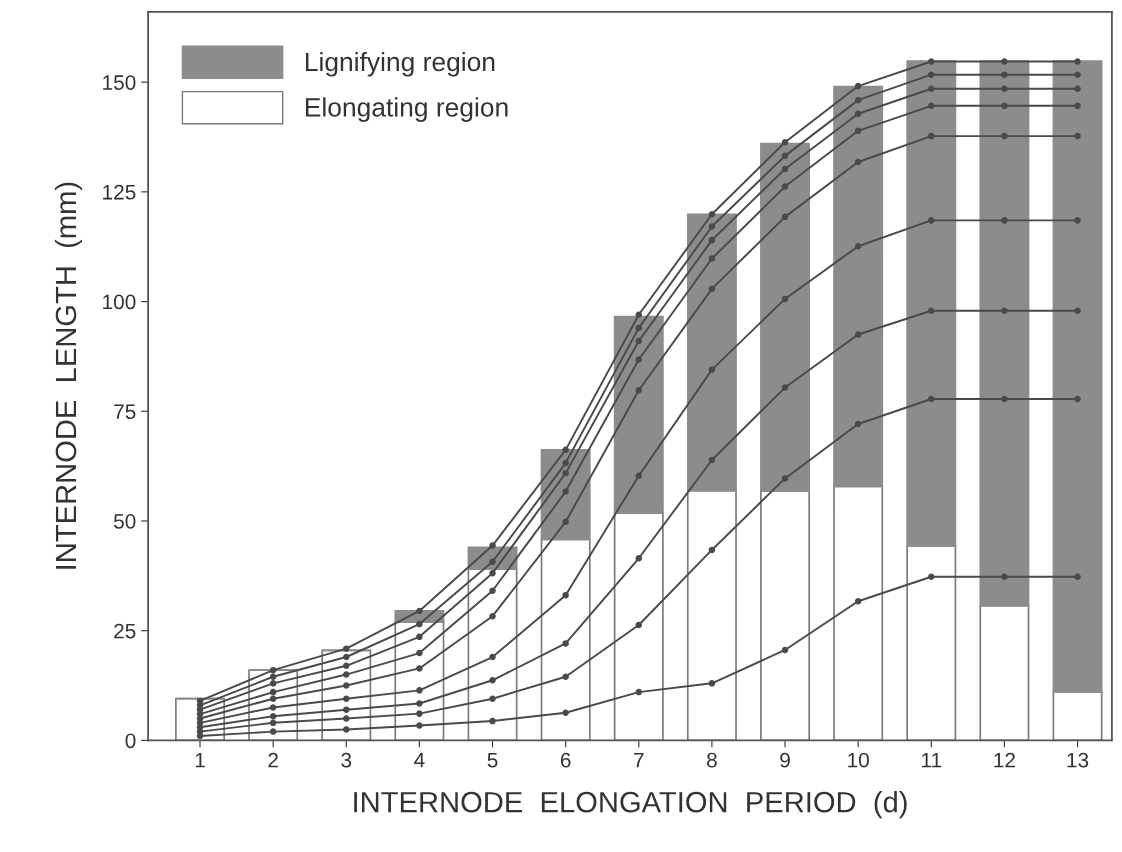 The width and height of the screenshot is (1122, 852). Describe the element at coordinates (639, 760) in the screenshot. I see `x-tick-label: 7` at that location.